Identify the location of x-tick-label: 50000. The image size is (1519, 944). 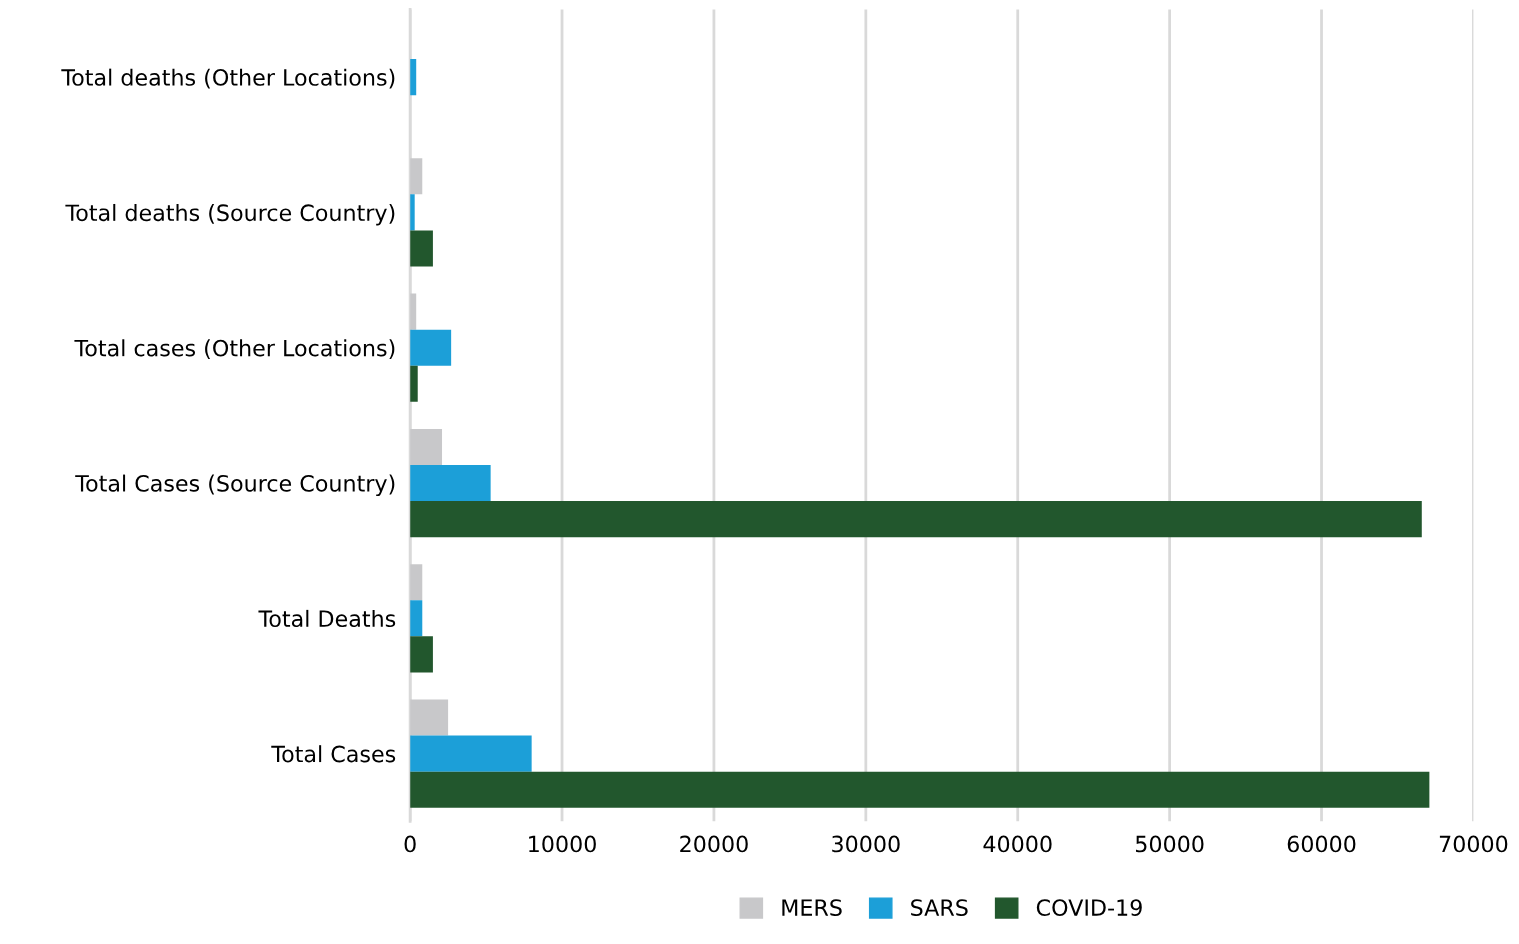
(1170, 844).